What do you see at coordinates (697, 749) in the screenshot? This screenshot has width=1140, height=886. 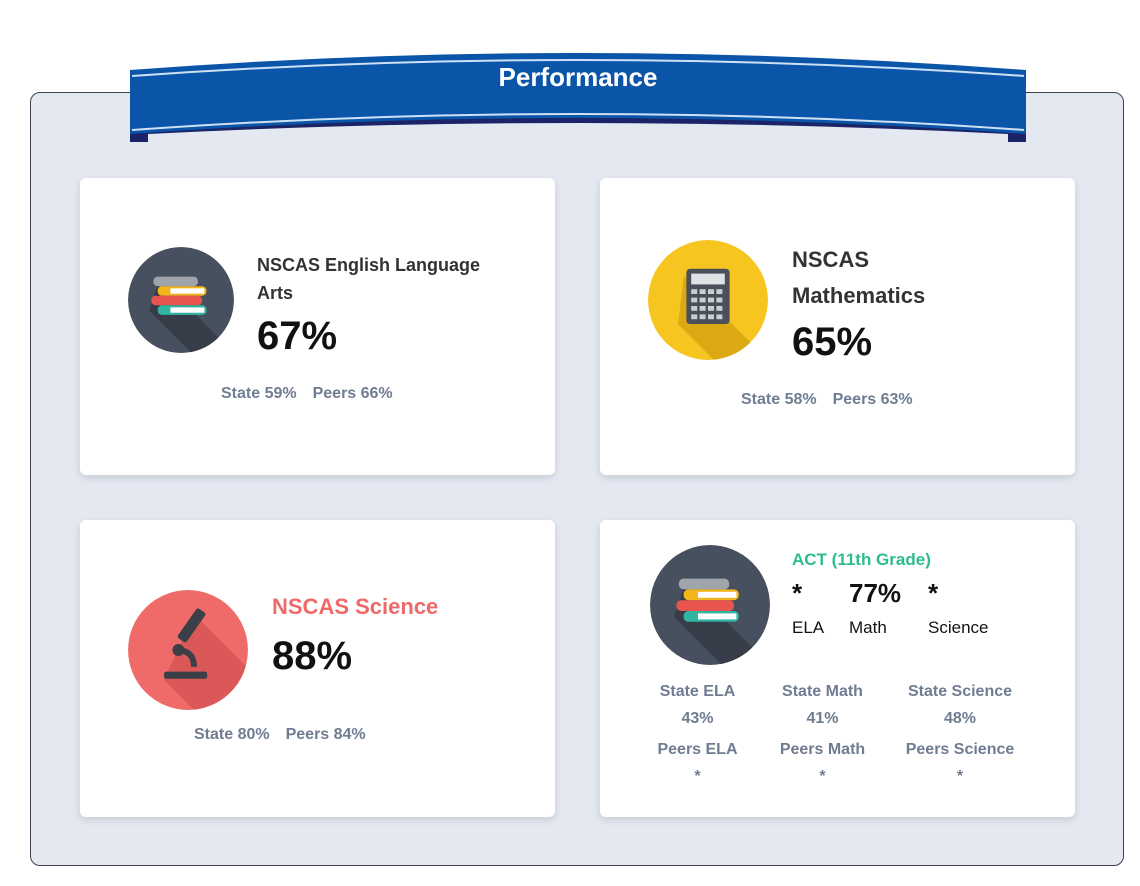 I see `peers-ela-label: Peers ELA` at bounding box center [697, 749].